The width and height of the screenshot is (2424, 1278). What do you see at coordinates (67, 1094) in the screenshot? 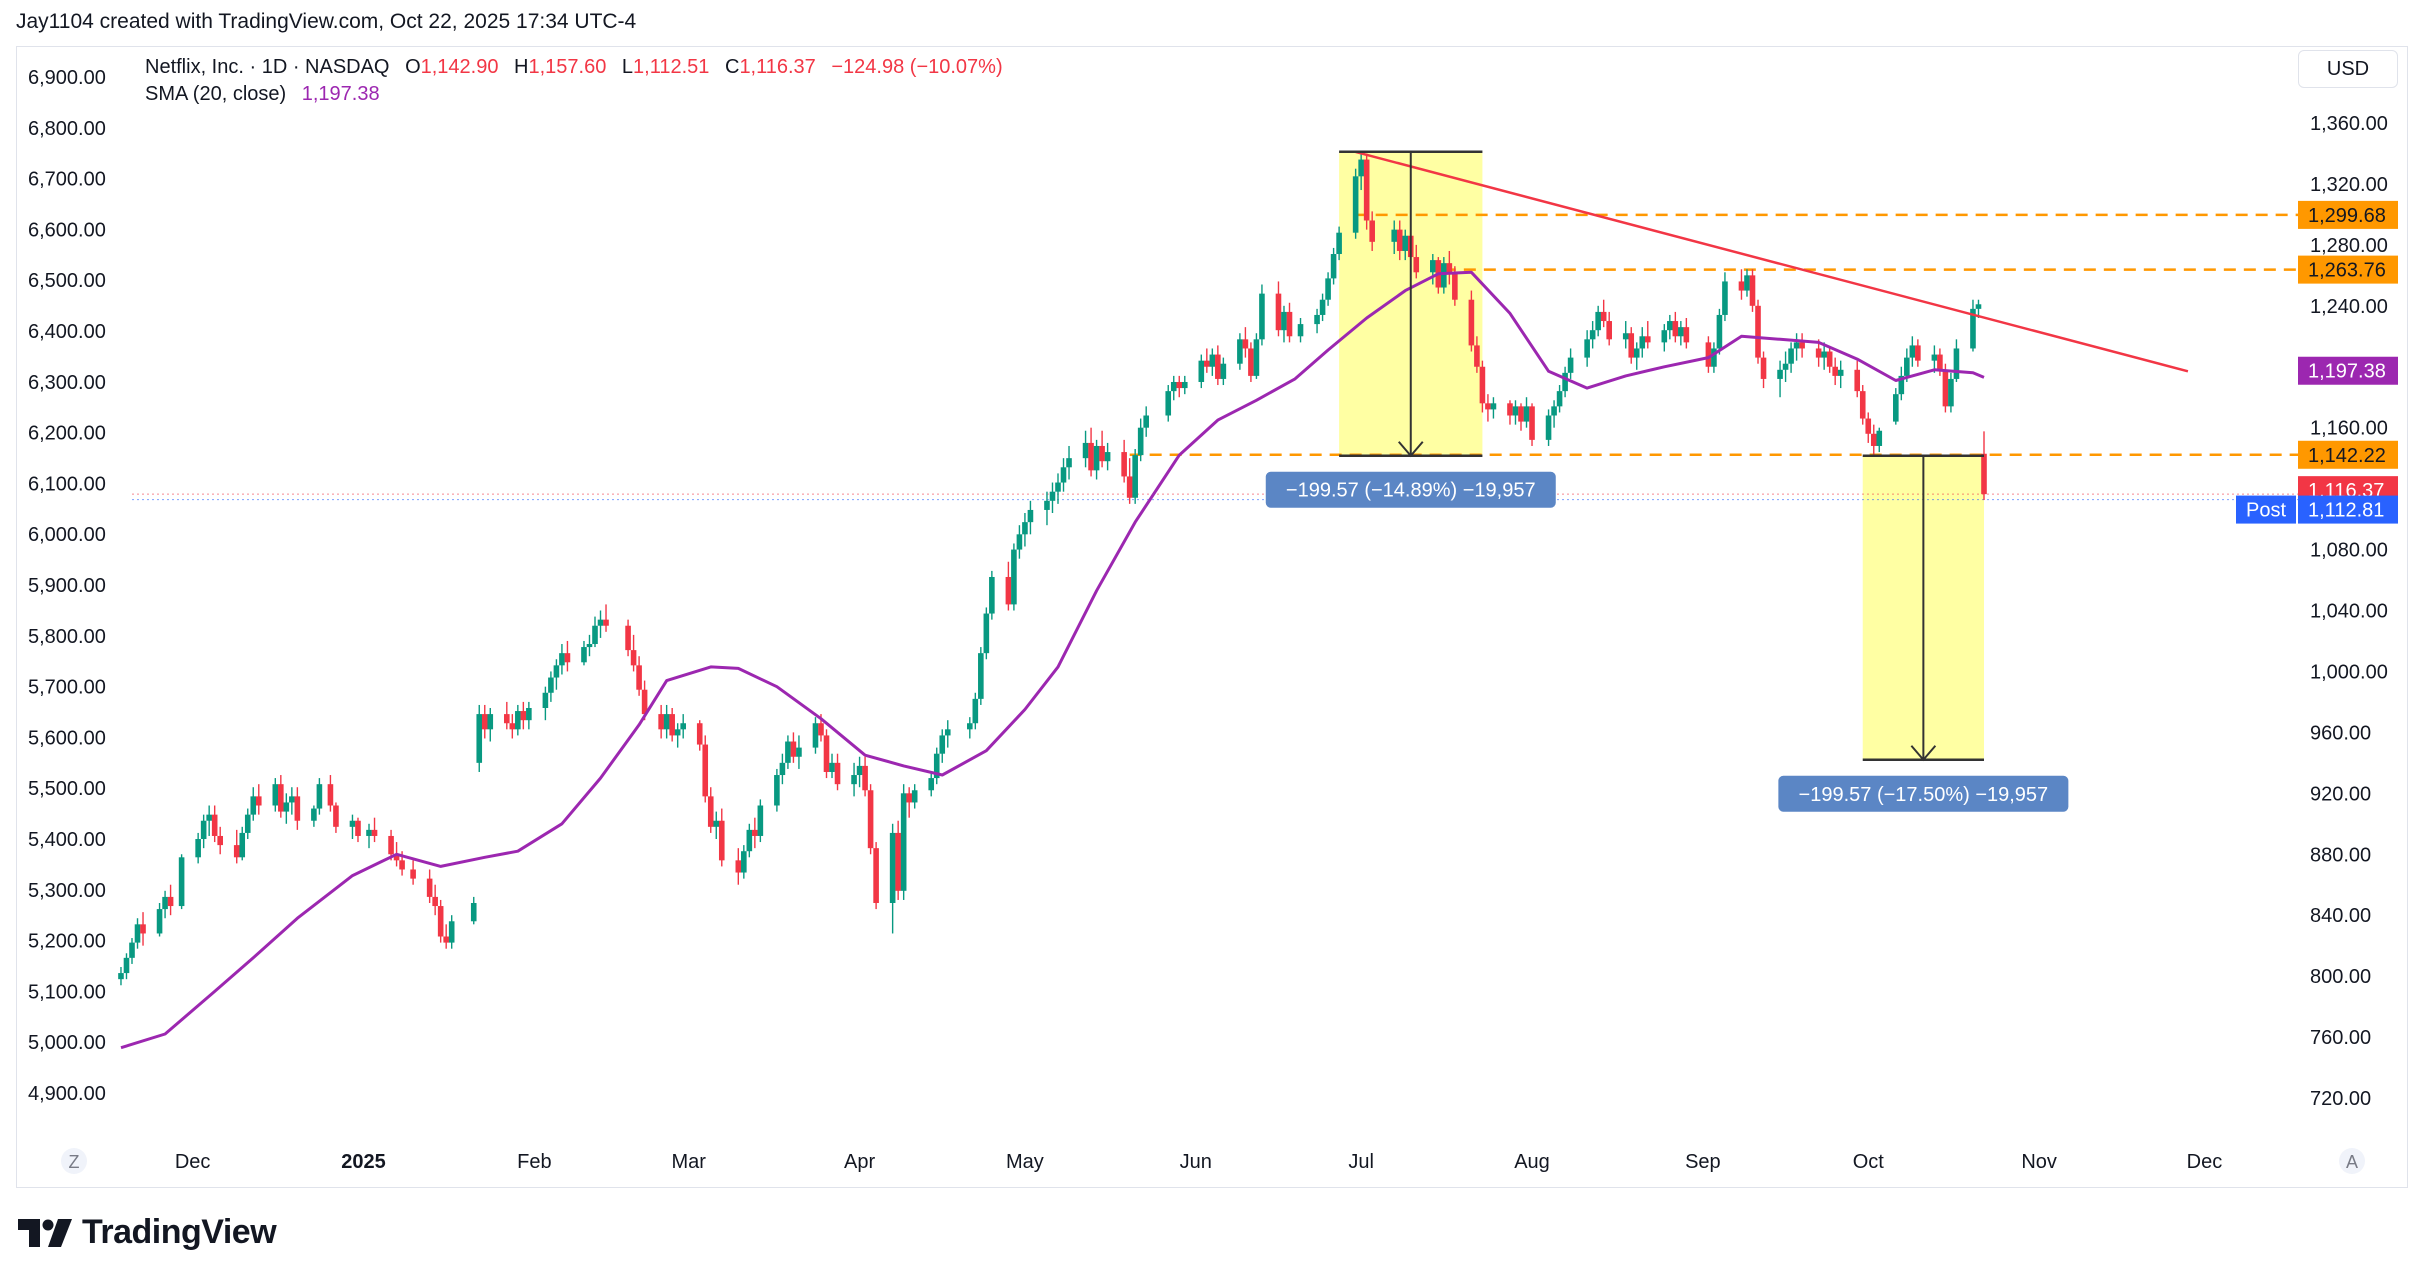
I see `left-axis-tick: 4,900.00` at bounding box center [67, 1094].